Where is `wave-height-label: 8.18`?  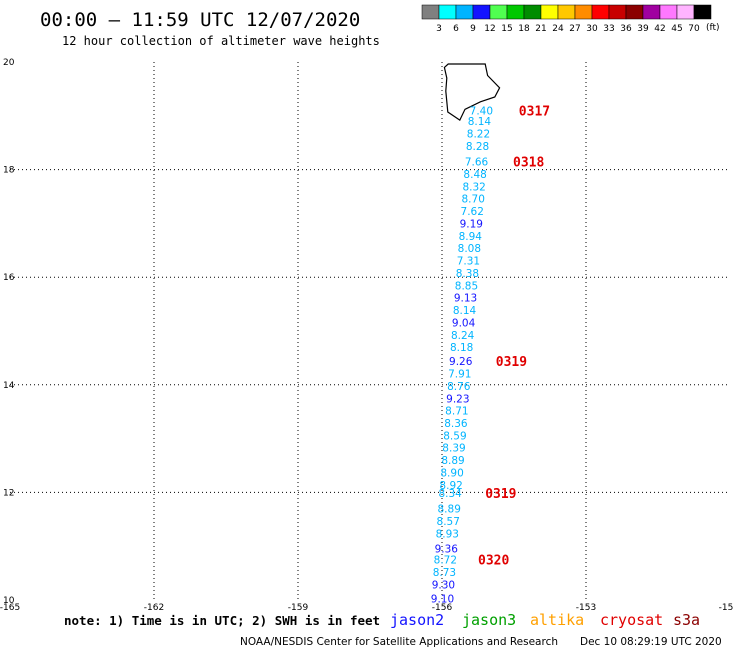
wave-height-label: 8.18 is located at coordinates (461, 348).